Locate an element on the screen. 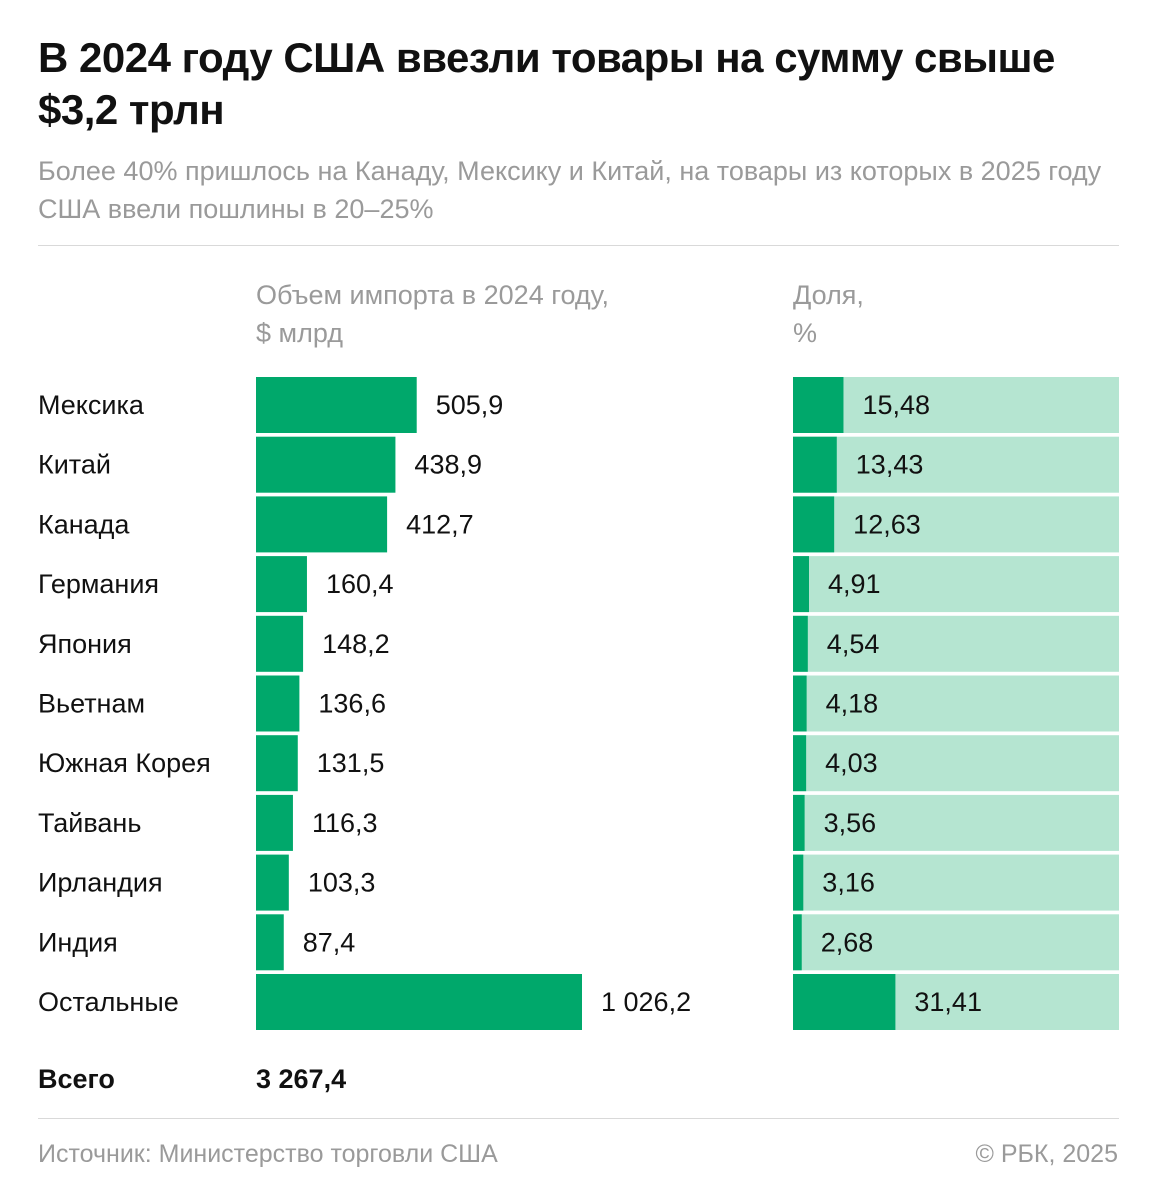  share-value-label: 3,56 is located at coordinates (850, 823).